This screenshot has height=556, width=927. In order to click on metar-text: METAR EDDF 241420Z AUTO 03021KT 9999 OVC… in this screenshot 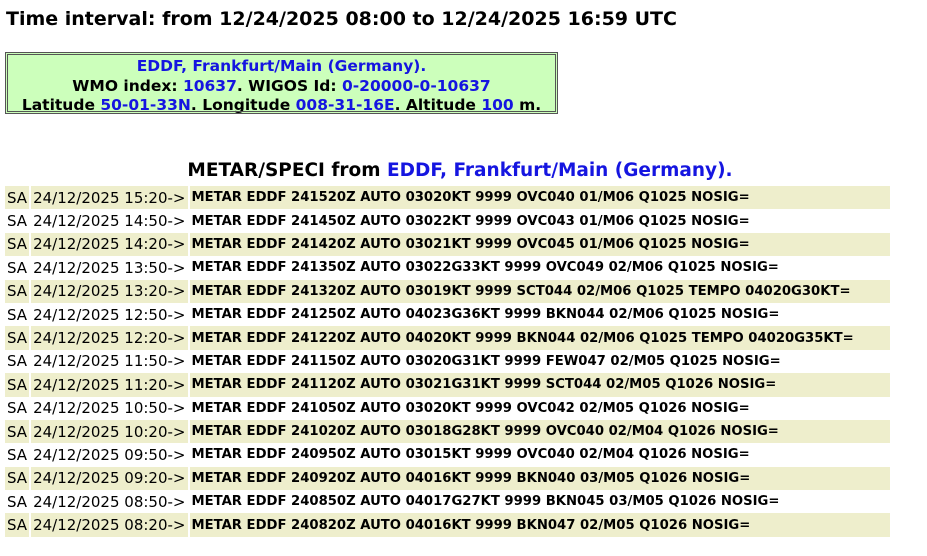, I will do `click(539, 244)`.